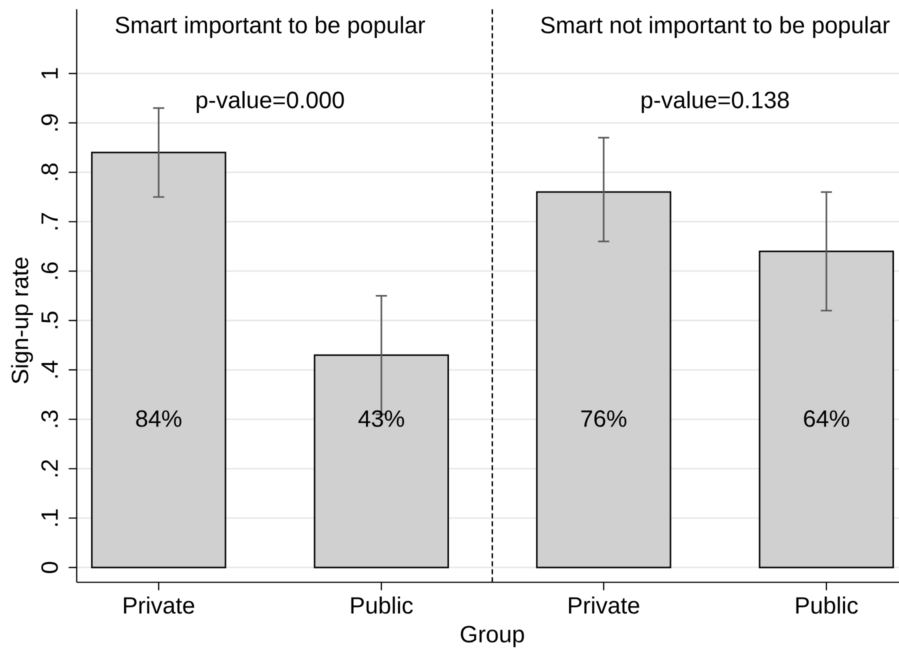 This screenshot has height=648, width=899. I want to click on data-label: 76%, so click(603, 418).